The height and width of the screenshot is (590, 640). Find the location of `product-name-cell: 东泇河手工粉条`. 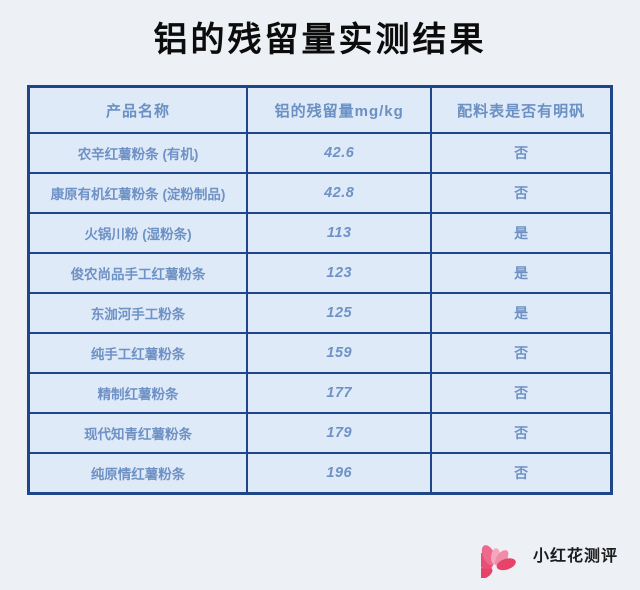

product-name-cell: 东泇河手工粉条 is located at coordinates (138, 313).